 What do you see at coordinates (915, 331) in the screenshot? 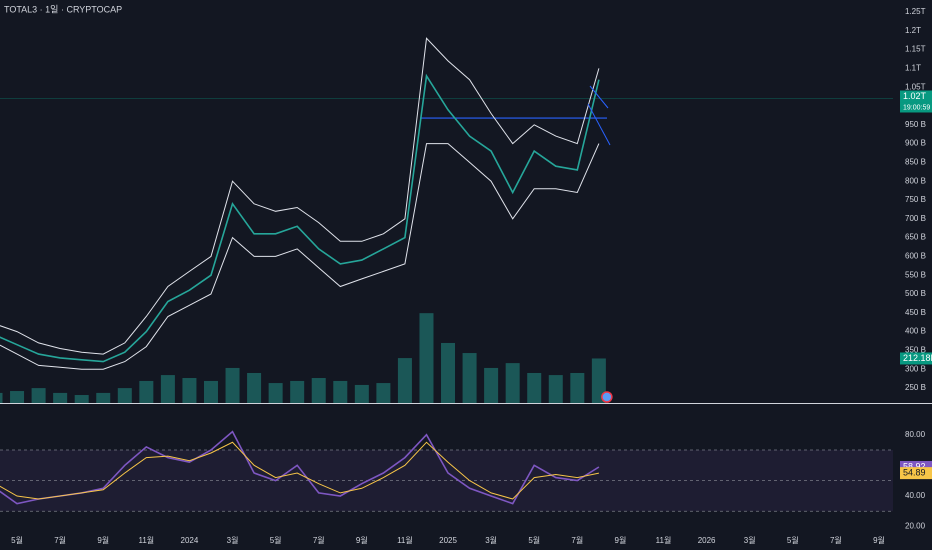
I see `y-tick-label: 400 B` at bounding box center [915, 331].